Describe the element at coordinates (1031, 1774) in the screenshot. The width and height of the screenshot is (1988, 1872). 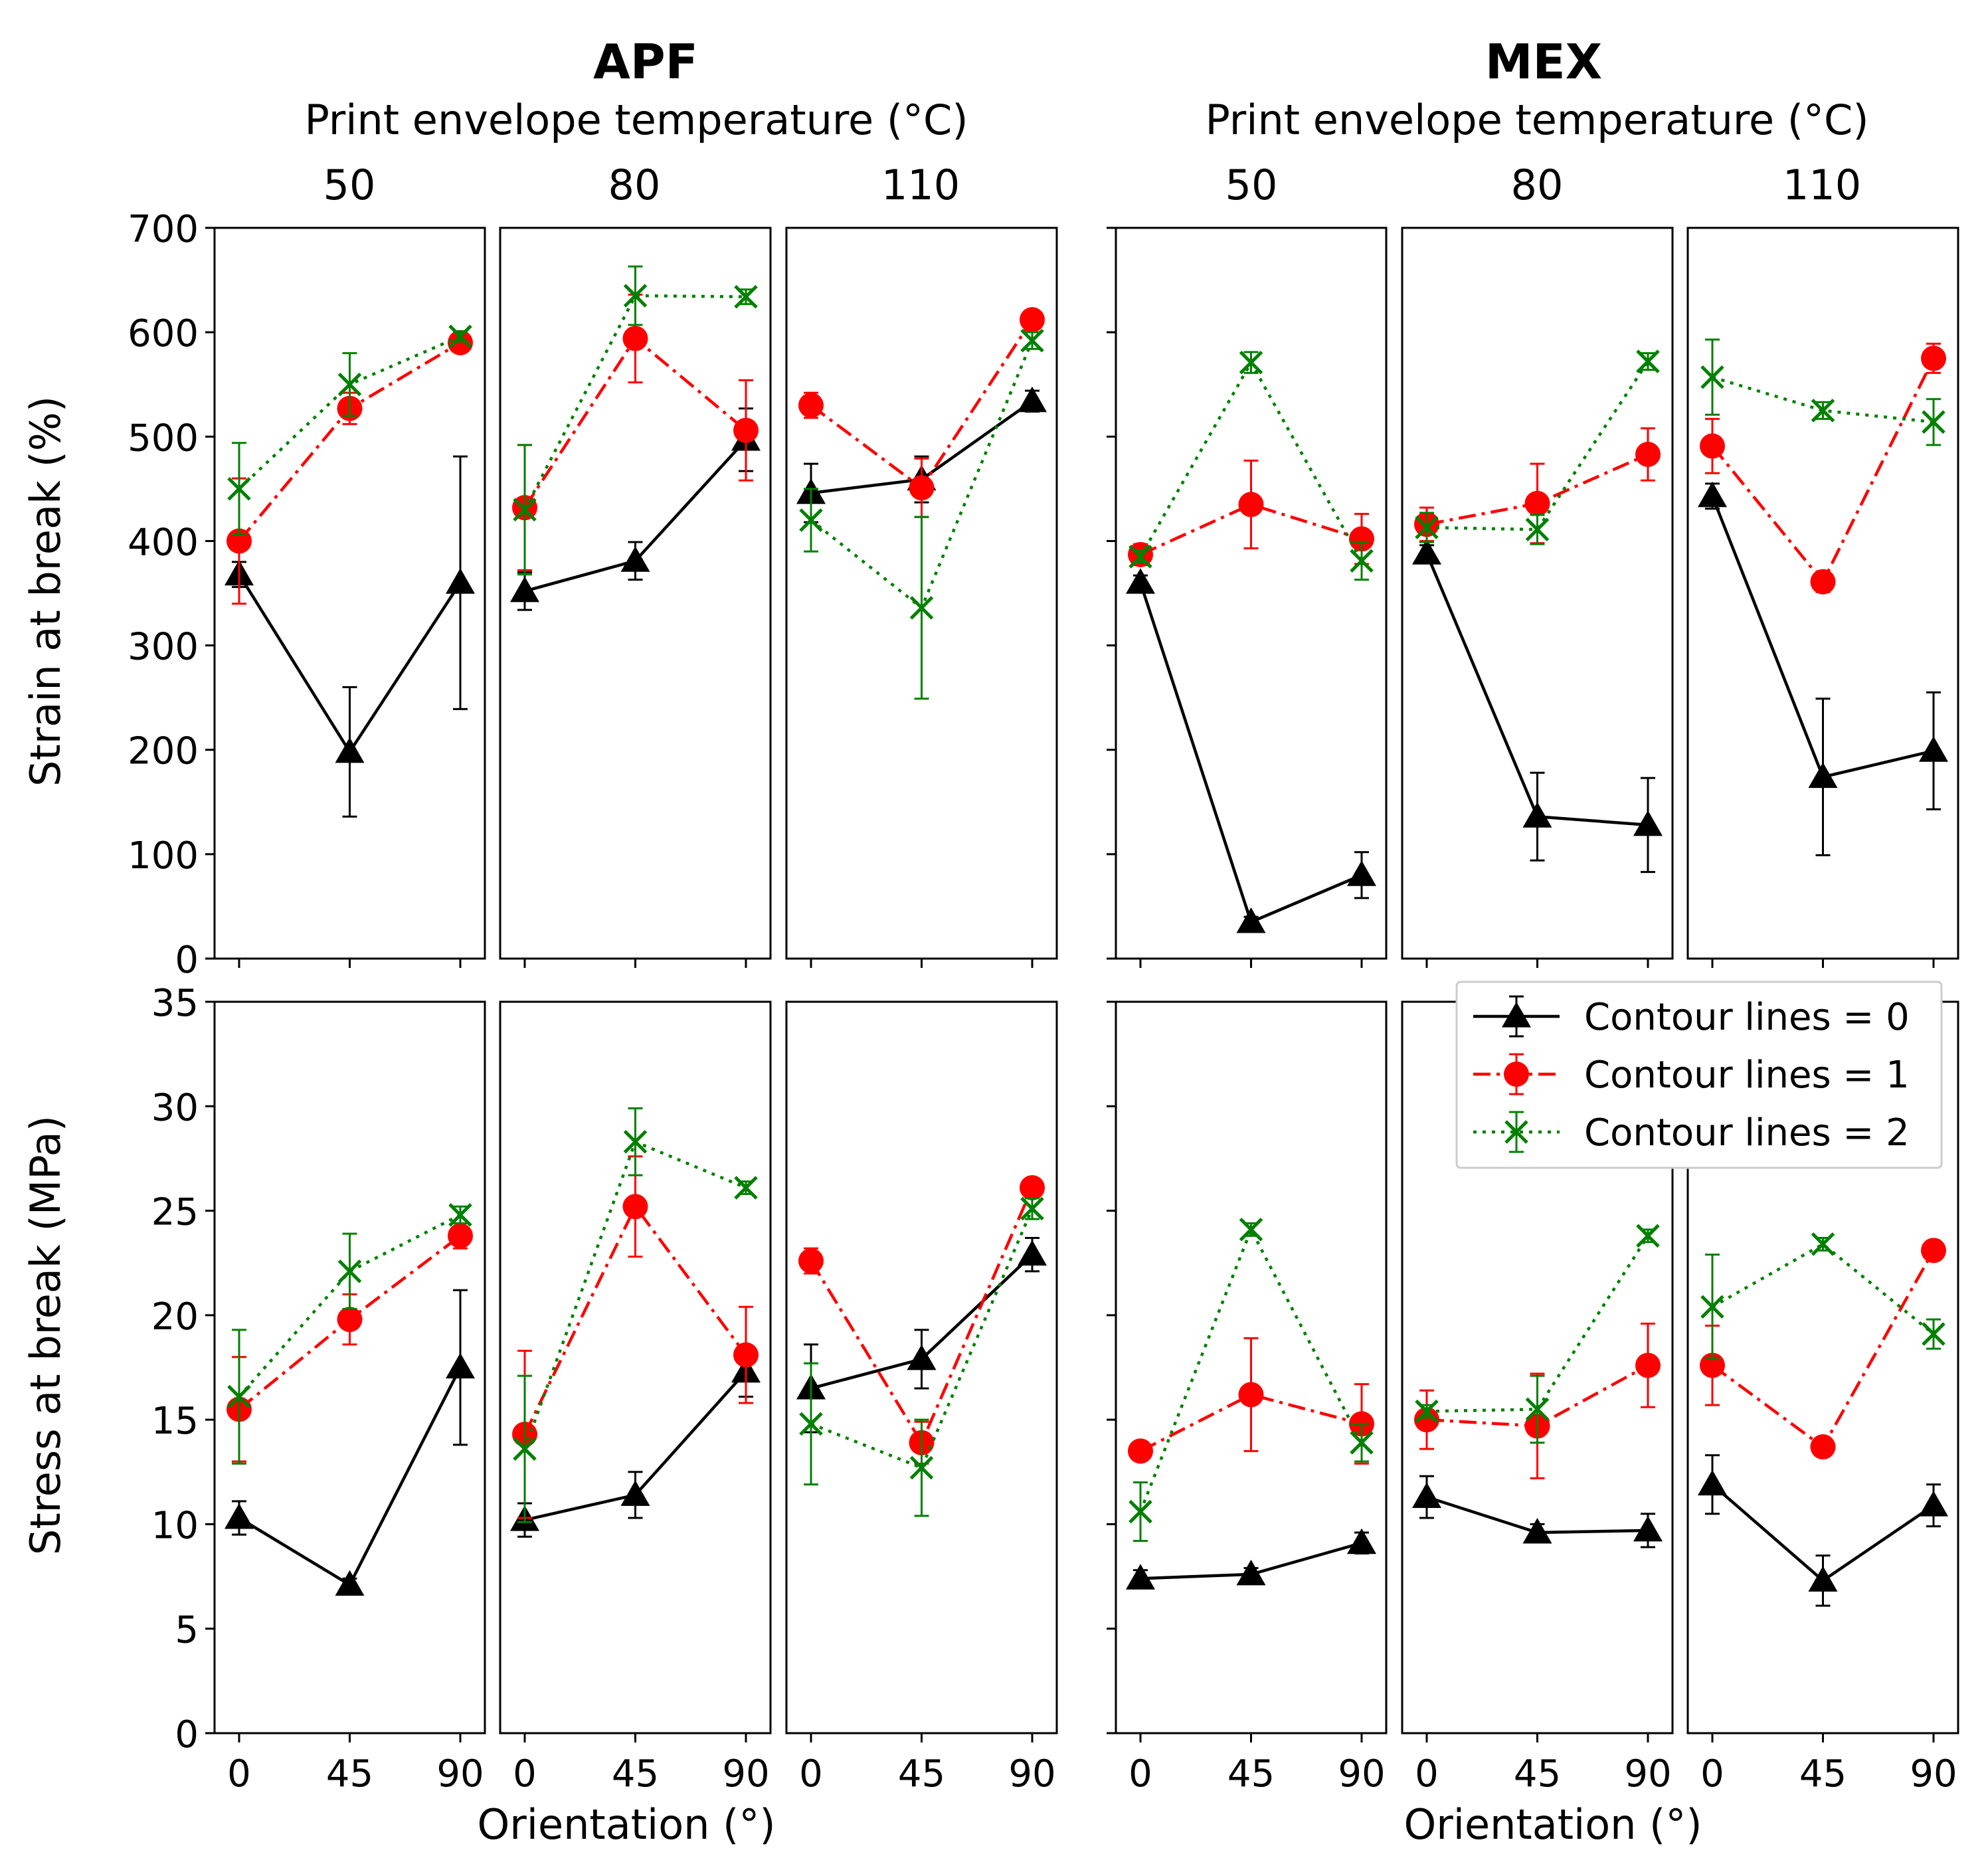
I see `x-tick-label-p2-2: 90` at that location.